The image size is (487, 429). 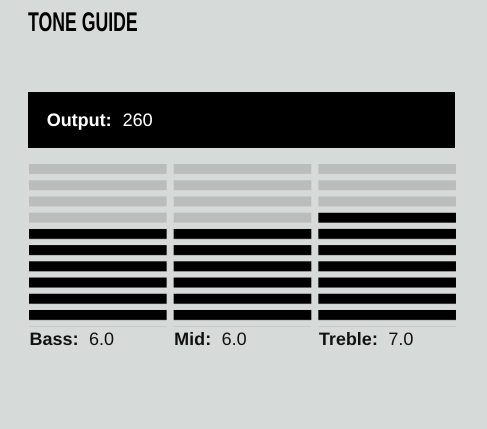 I want to click on x-tick-label: Treble, so click(x=345, y=338).